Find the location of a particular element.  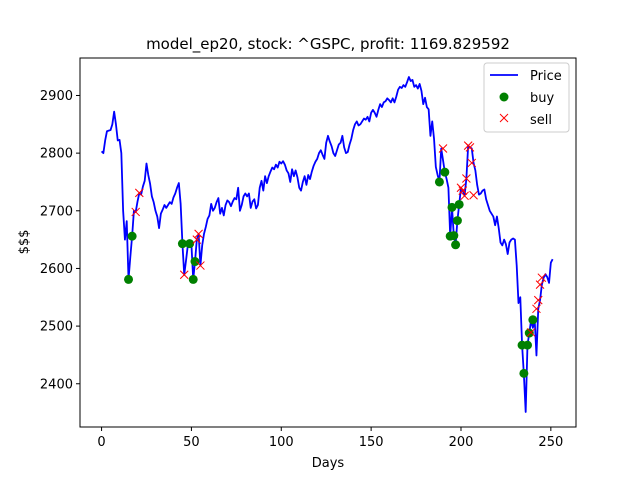

y-tick-label: 2500 is located at coordinates (56, 327).